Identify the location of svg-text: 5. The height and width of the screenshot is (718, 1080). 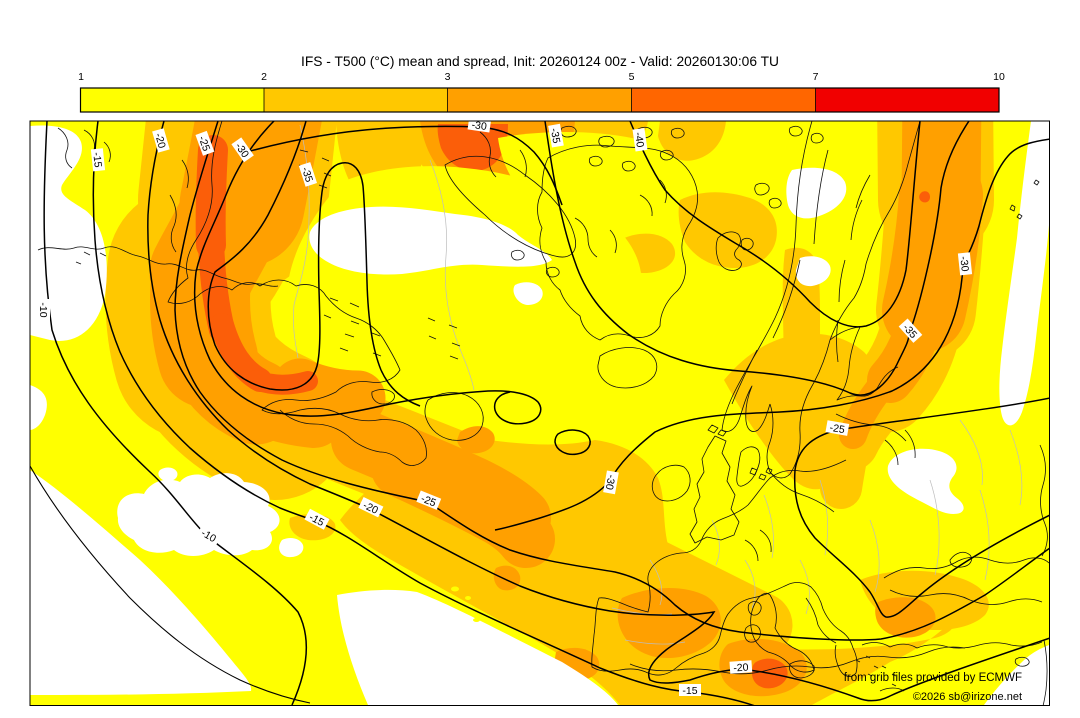
(632, 77).